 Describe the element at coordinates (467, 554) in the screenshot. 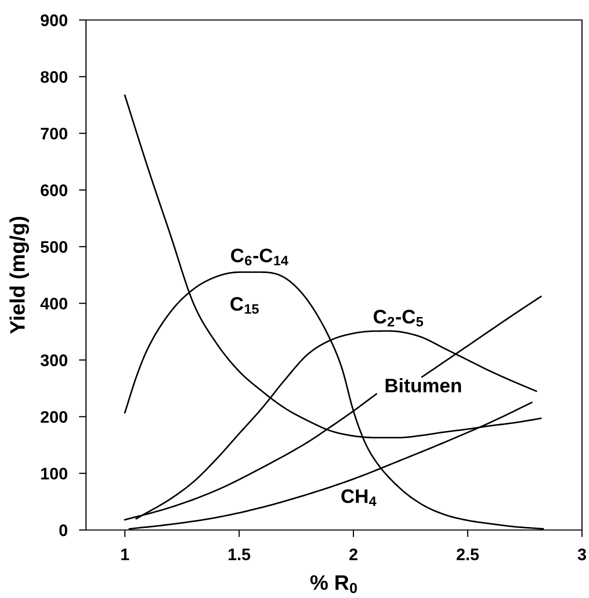

I see `x-tick-label: 2.5` at that location.